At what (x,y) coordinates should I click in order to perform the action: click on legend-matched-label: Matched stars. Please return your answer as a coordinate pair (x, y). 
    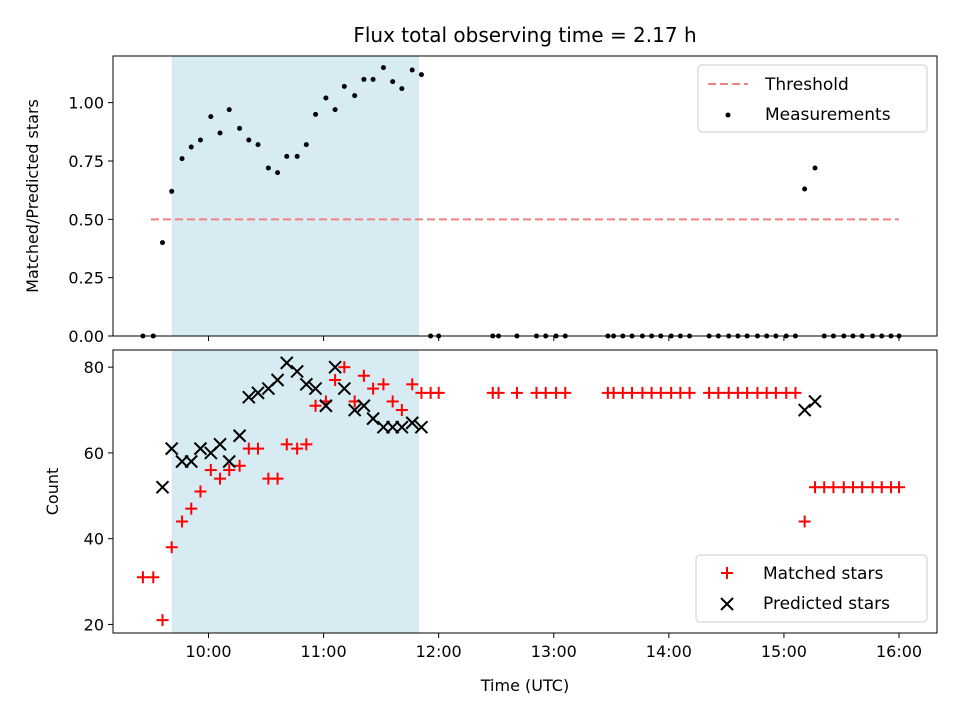
    Looking at the image, I should click on (823, 574).